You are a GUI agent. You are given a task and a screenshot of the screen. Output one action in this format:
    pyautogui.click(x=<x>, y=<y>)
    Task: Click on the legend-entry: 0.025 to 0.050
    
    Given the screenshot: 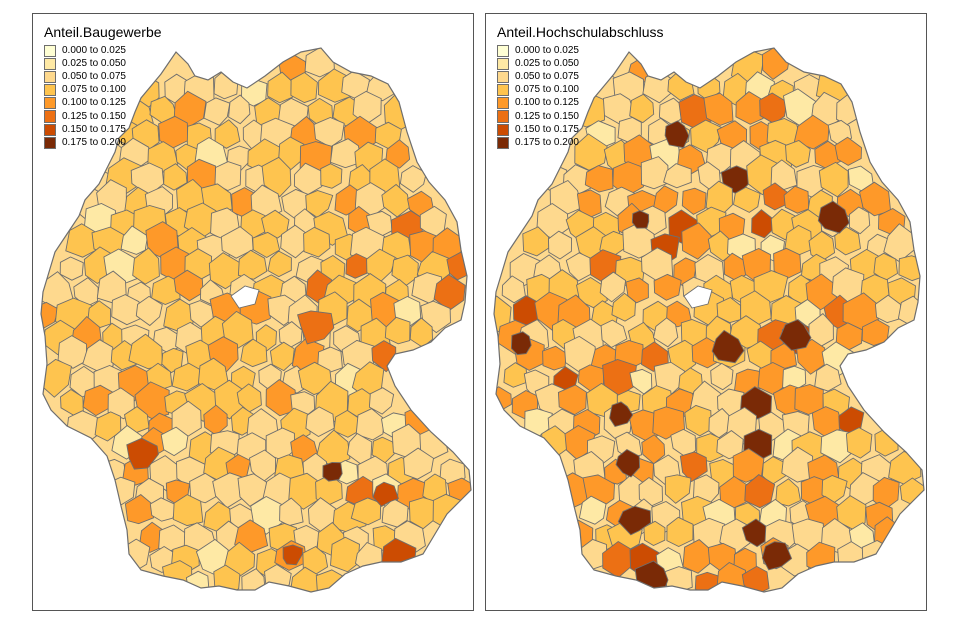 What is the action you would take?
    pyautogui.click(x=580, y=63)
    